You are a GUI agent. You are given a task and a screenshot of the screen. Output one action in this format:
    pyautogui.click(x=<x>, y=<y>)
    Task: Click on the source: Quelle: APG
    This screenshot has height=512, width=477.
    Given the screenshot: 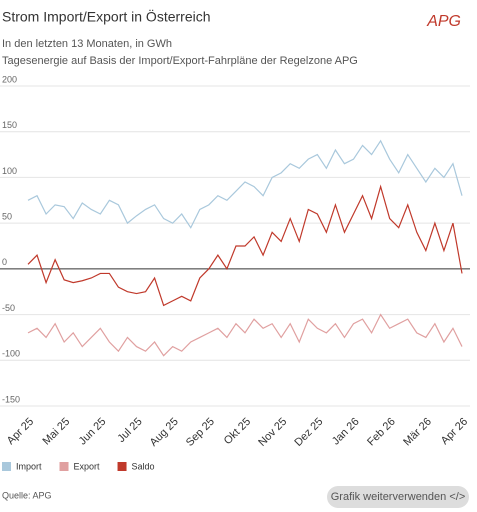 What is the action you would take?
    pyautogui.click(x=27, y=495)
    